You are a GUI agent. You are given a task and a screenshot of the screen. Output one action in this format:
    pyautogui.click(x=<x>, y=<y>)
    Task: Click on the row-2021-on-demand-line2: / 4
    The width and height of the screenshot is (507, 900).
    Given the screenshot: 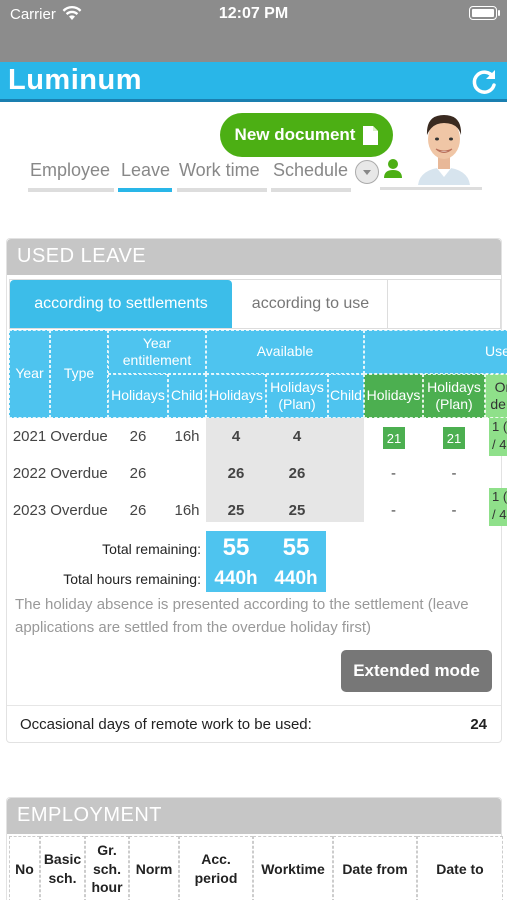 What is the action you would take?
    pyautogui.click(x=499, y=445)
    